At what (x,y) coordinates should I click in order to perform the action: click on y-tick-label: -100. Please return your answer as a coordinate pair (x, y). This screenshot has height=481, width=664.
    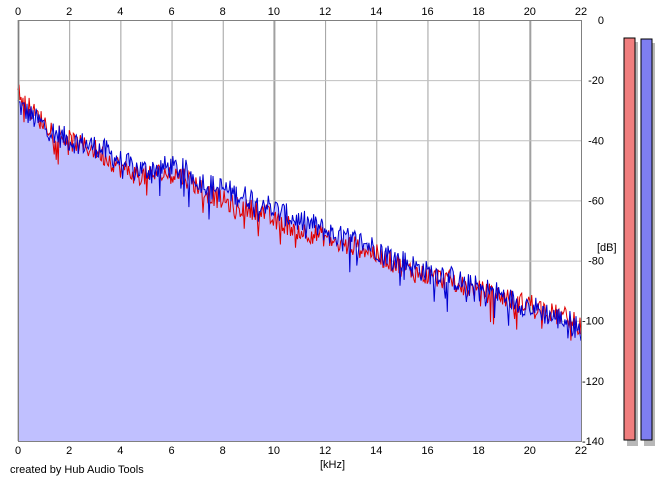
    Looking at the image, I should click on (593, 322).